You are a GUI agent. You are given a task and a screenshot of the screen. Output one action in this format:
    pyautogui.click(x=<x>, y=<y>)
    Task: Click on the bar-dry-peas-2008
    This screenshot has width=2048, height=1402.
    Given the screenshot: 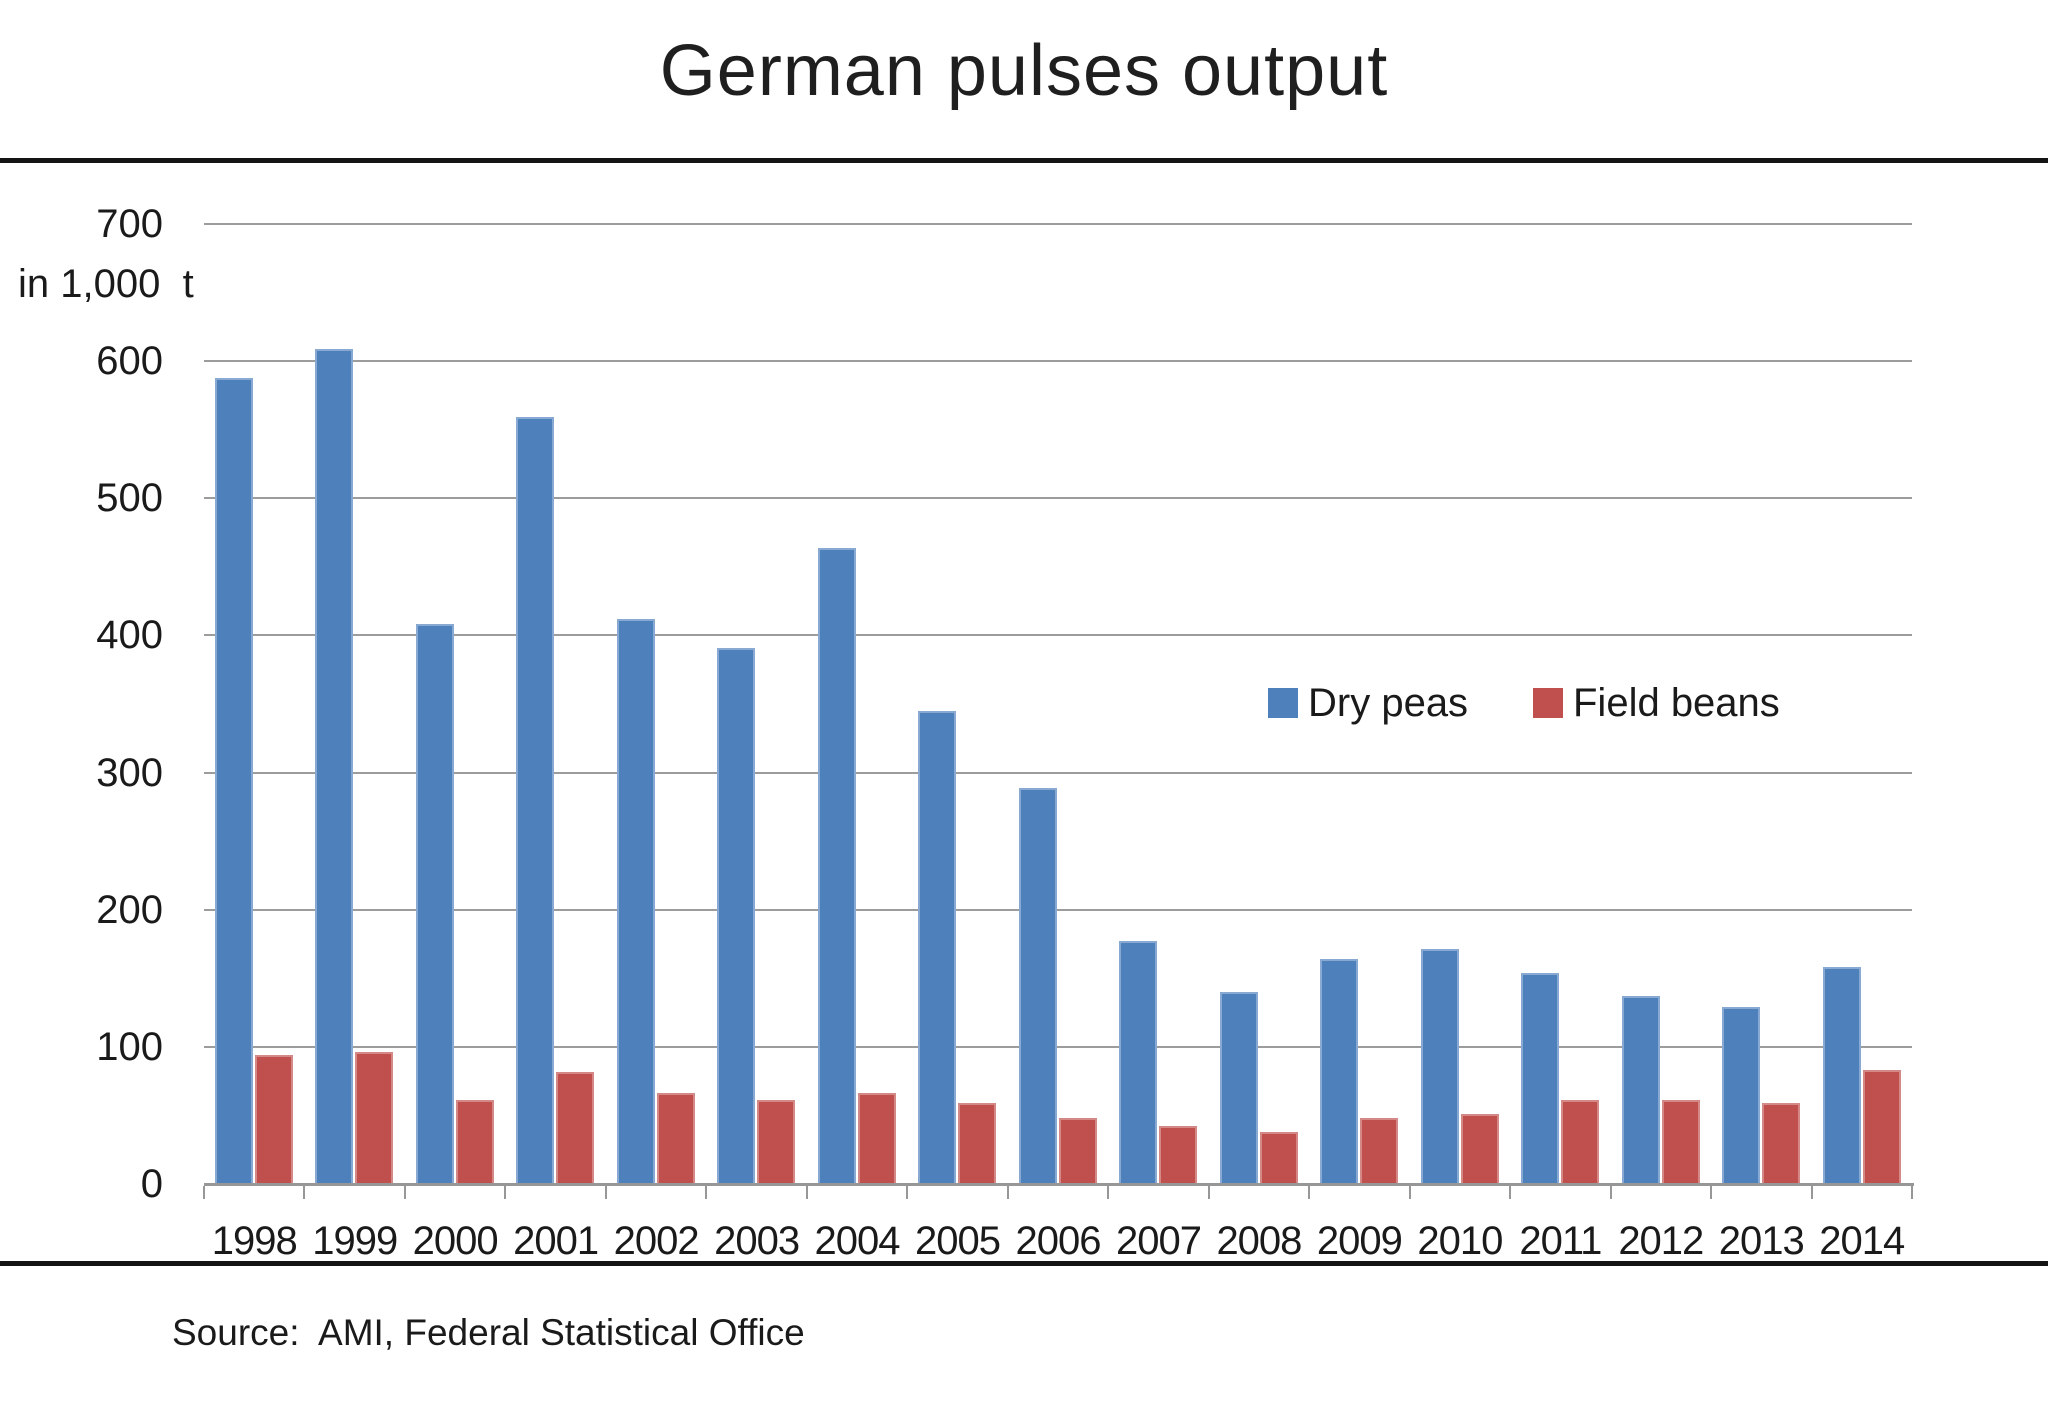 What is the action you would take?
    pyautogui.click(x=1238, y=1088)
    